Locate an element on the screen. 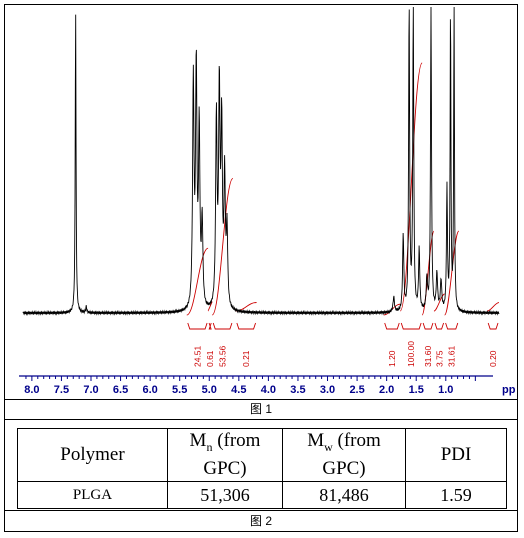  integral-value-label: 0.20 is located at coordinates (493, 358).